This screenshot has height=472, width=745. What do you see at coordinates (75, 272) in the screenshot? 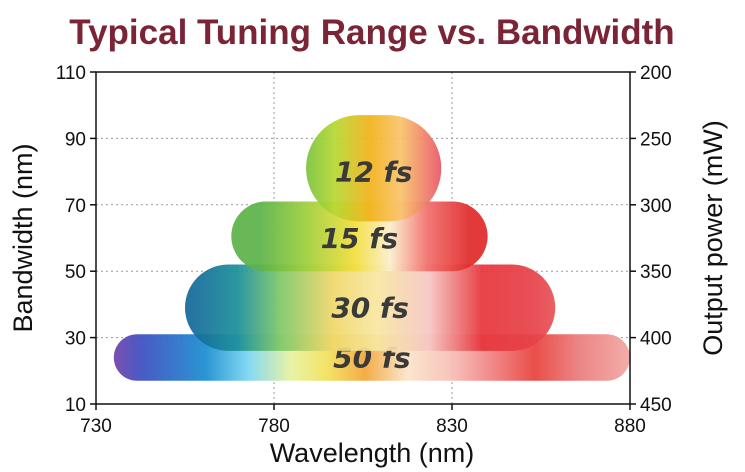
I see `y-tick-label: 50` at bounding box center [75, 272].